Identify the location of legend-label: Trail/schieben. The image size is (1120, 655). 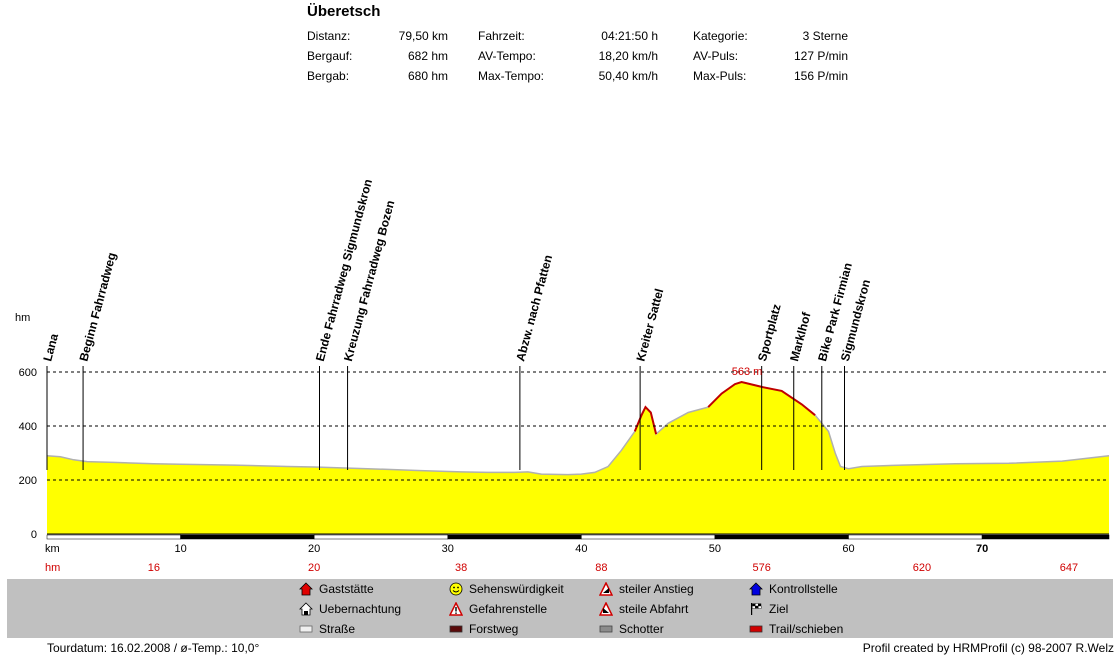
(806, 629).